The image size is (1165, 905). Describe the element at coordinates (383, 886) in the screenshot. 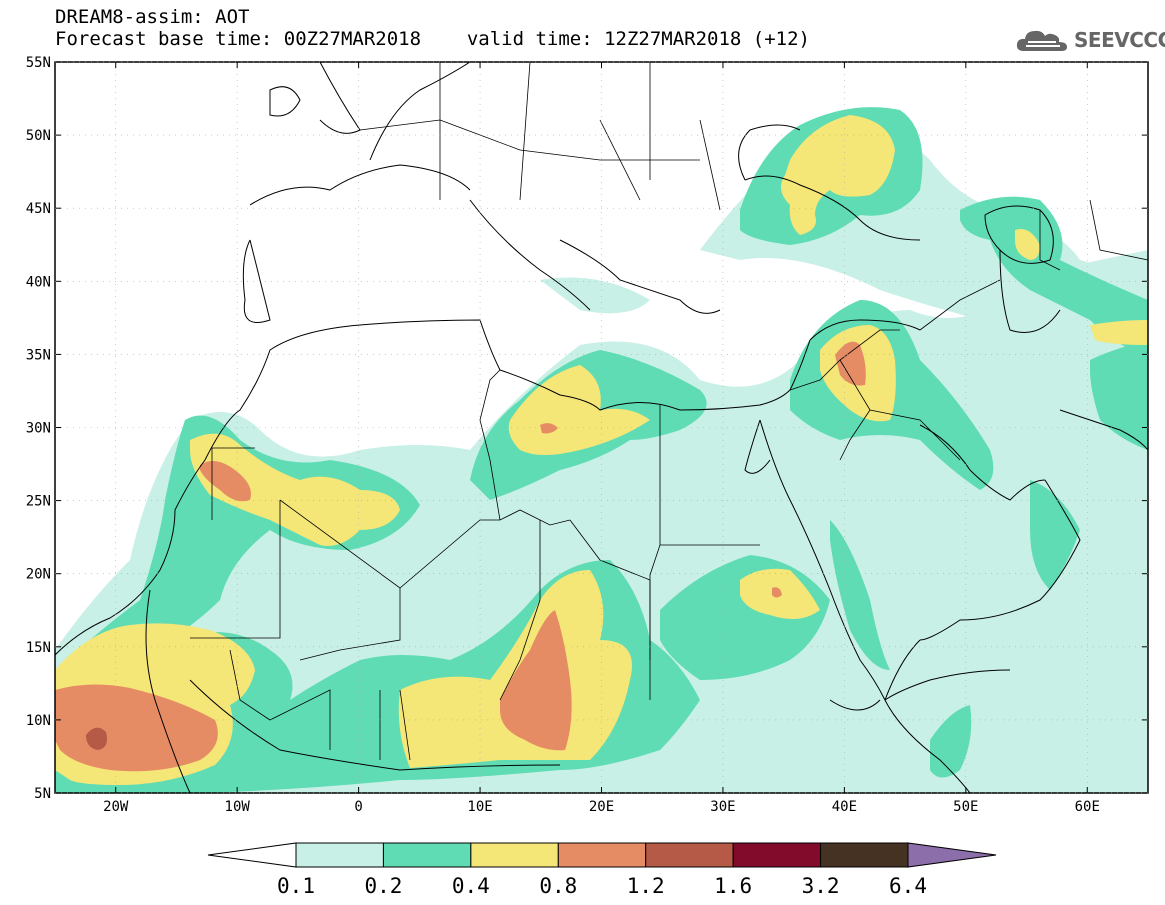

I see `colorbar-label: 0.2` at that location.